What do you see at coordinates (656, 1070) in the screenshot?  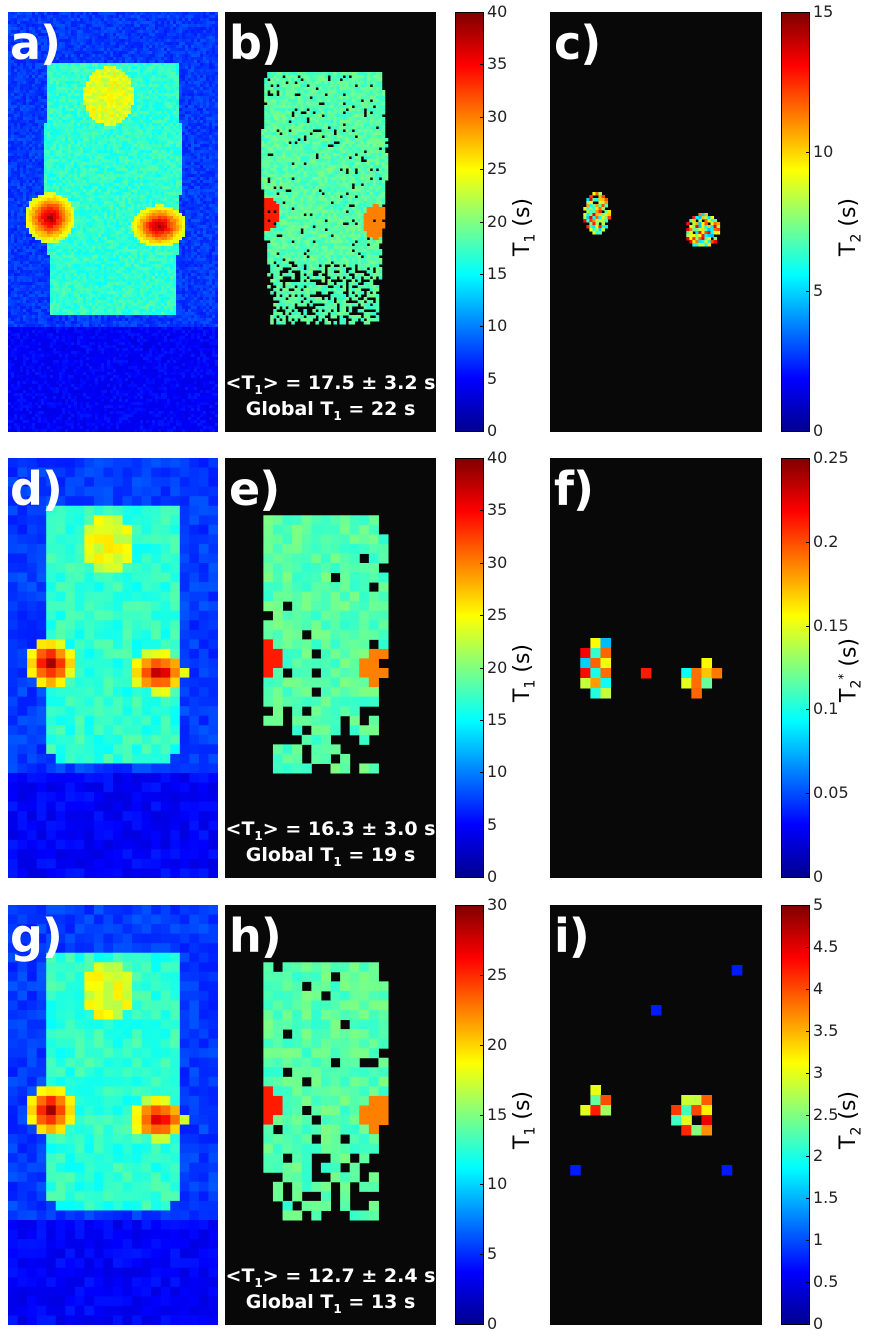 I see `t2-map-row3-image` at bounding box center [656, 1070].